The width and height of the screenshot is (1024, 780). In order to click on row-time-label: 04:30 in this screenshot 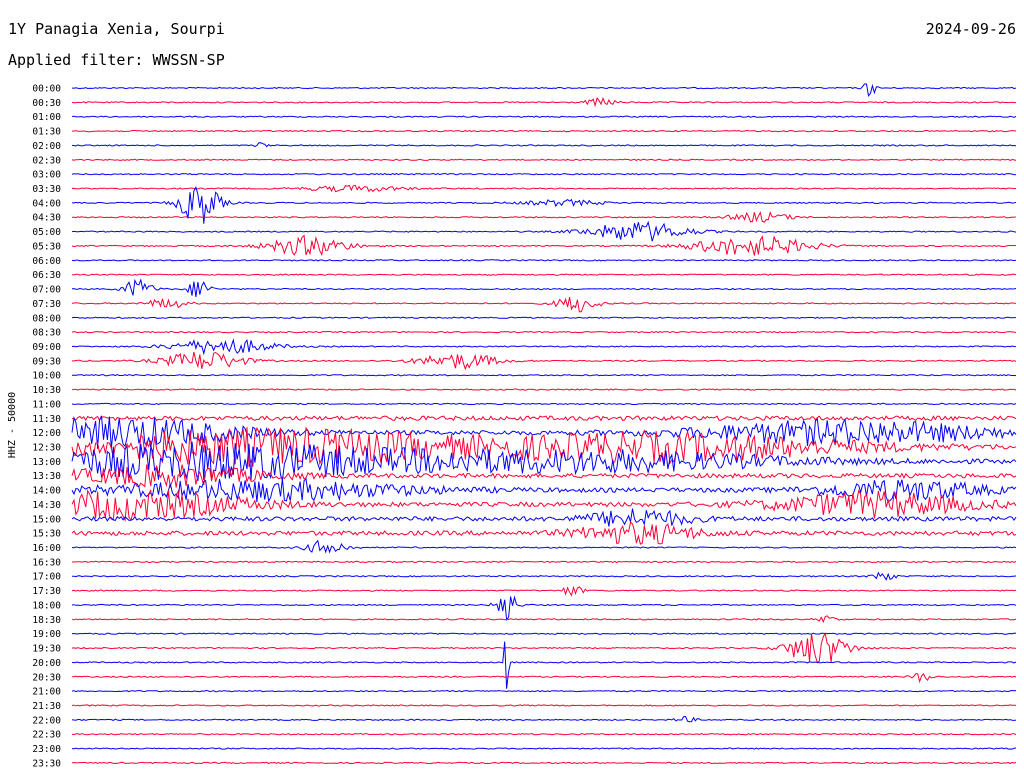, I will do `click(46, 218)`.